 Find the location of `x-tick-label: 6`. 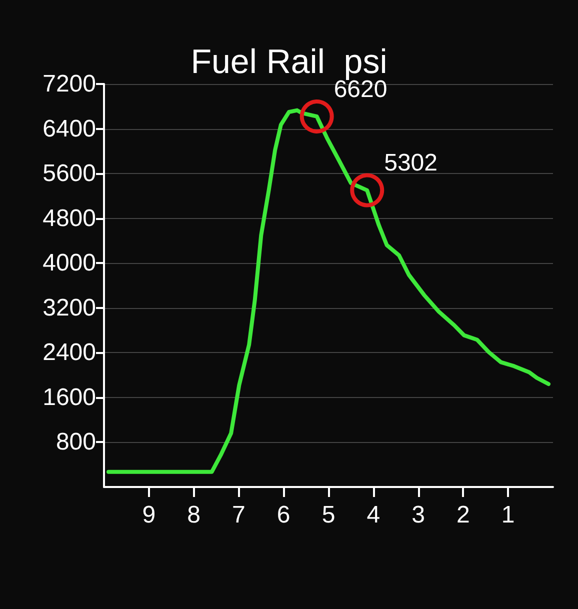

x-tick-label: 6 is located at coordinates (283, 515).